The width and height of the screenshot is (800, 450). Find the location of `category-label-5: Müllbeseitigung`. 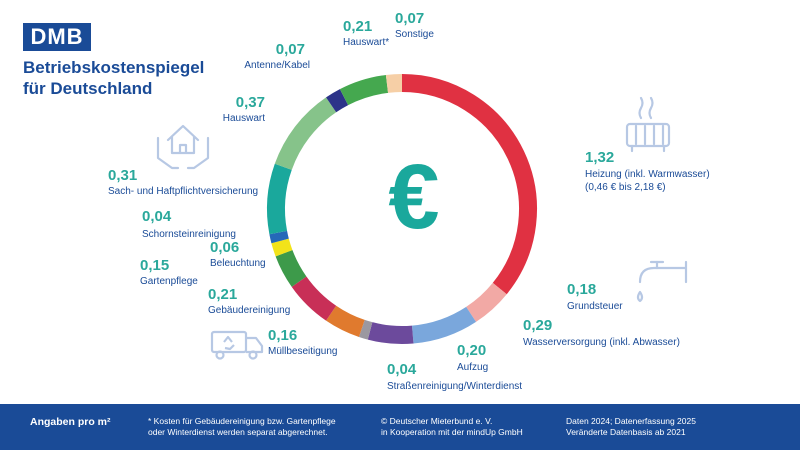

category-label-5: Müllbeseitigung is located at coordinates (303, 351).